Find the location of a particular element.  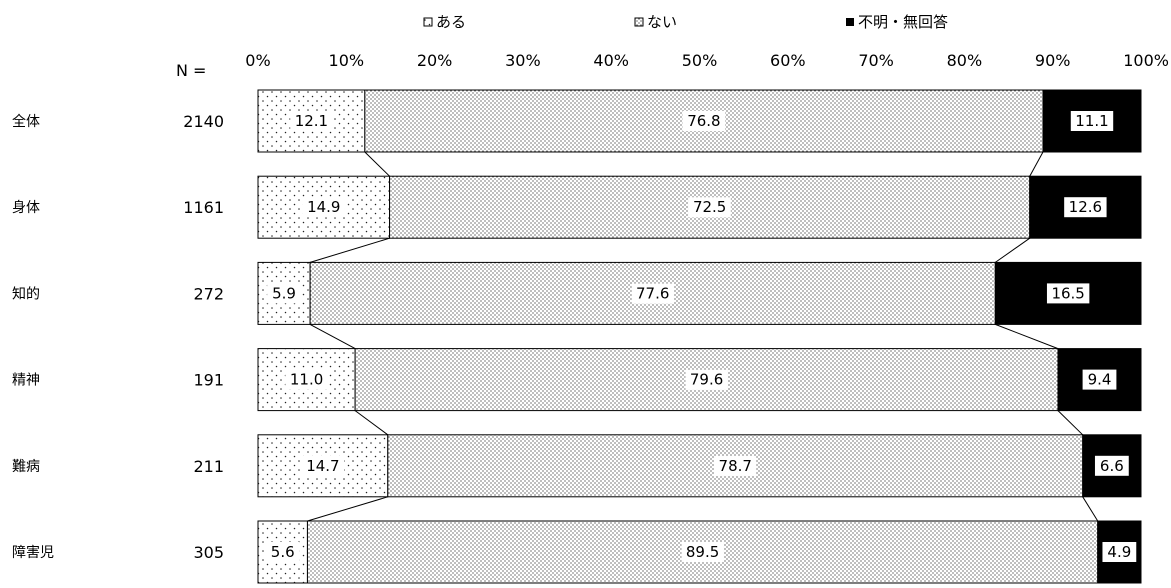

data-label: 5.9 is located at coordinates (284, 293).